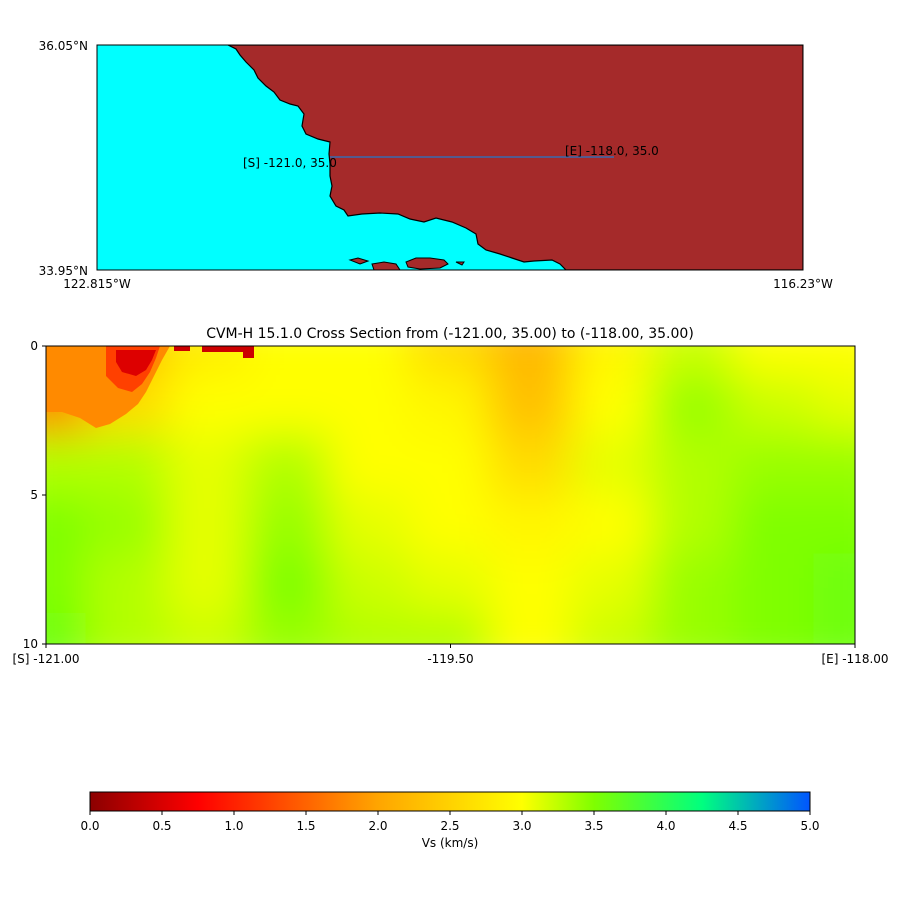 This screenshot has height=900, width=900. Describe the element at coordinates (45, 659) in the screenshot. I see `x-tick-label: [S] -121.00` at that location.